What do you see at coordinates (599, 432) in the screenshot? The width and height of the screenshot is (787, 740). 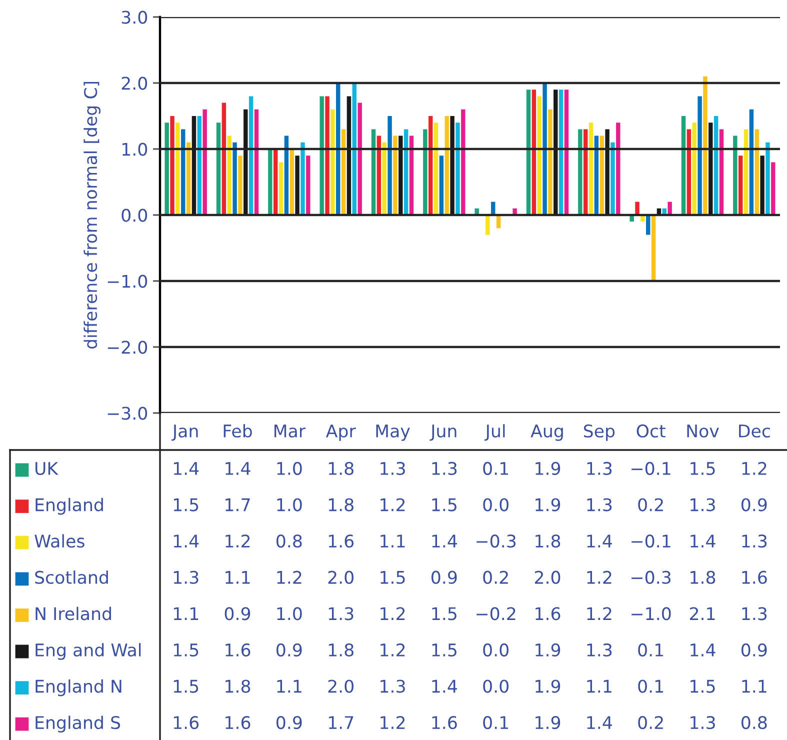 I see `x-tick-label: Sep` at bounding box center [599, 432].